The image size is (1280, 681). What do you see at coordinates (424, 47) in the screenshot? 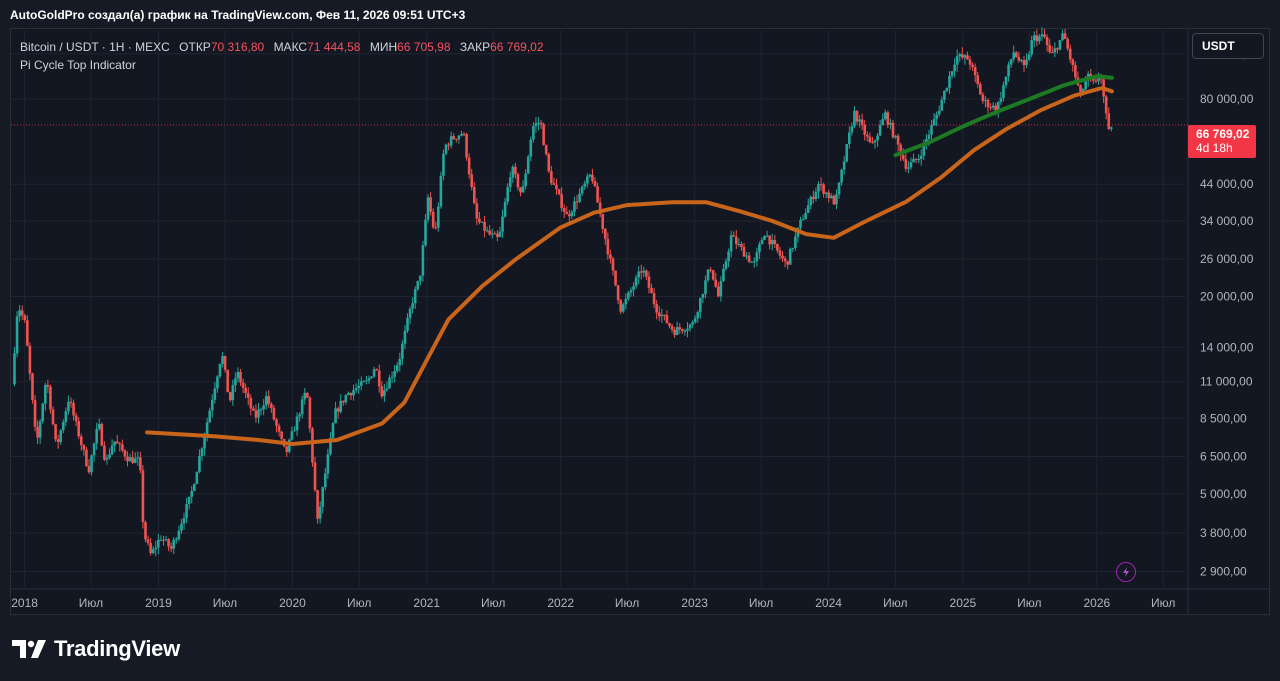
I see `legend-low-value: 66 705,98` at bounding box center [424, 47].